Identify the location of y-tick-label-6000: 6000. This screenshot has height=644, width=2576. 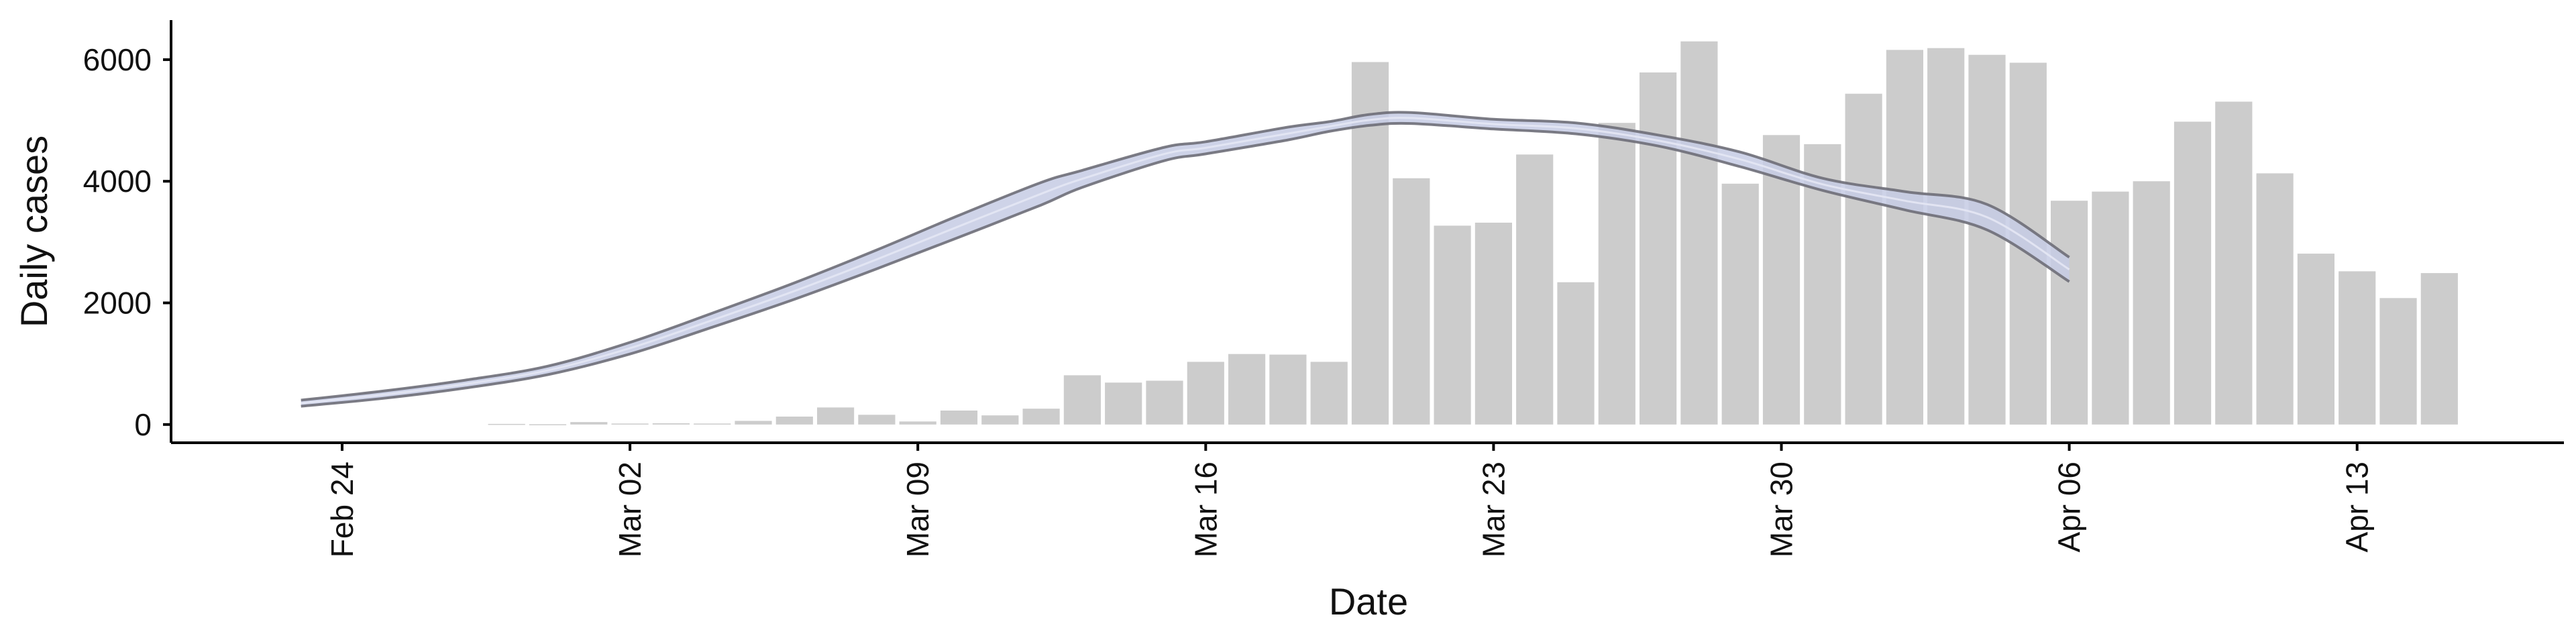
(117, 59).